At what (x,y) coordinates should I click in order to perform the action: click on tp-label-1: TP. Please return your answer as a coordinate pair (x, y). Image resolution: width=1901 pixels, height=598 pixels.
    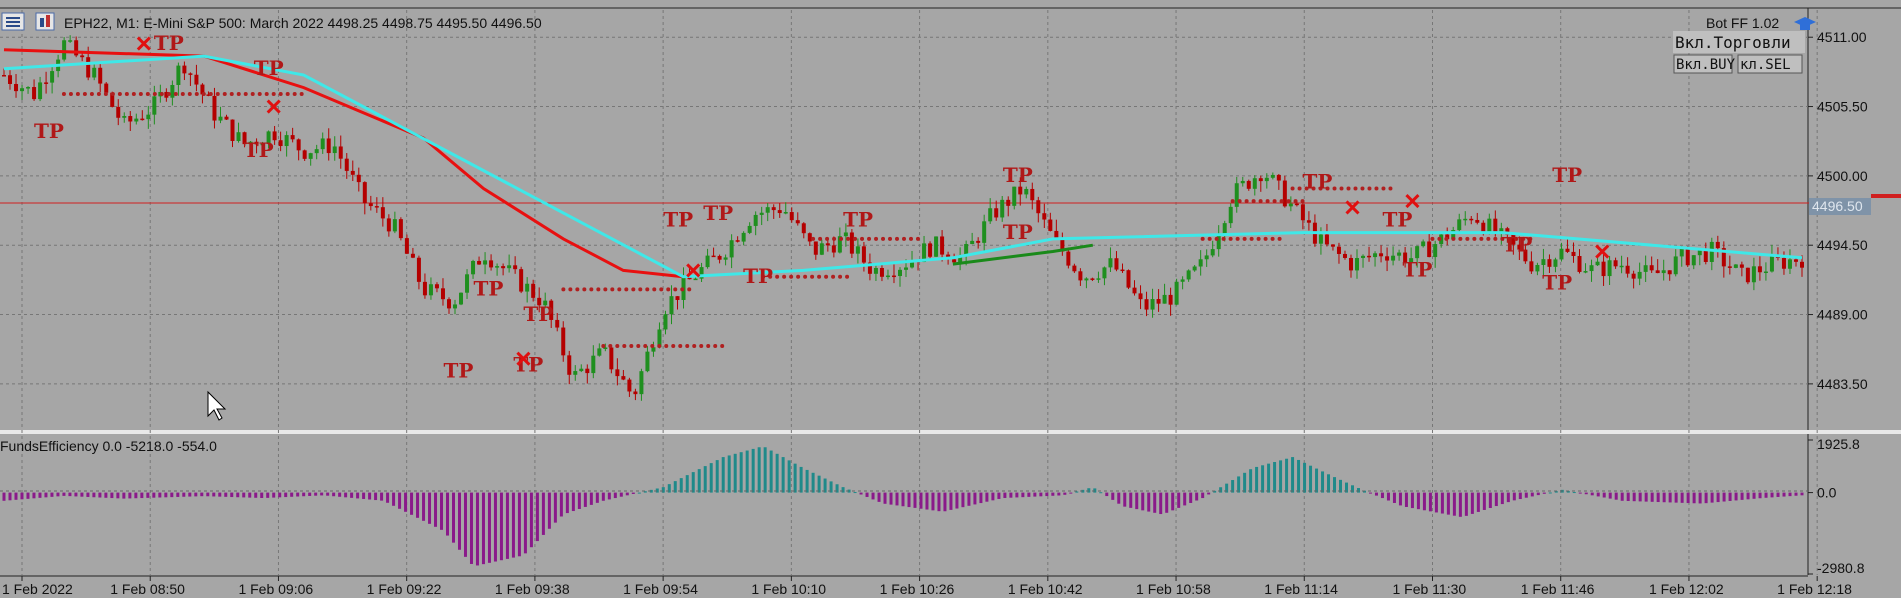
    Looking at the image, I should click on (169, 43).